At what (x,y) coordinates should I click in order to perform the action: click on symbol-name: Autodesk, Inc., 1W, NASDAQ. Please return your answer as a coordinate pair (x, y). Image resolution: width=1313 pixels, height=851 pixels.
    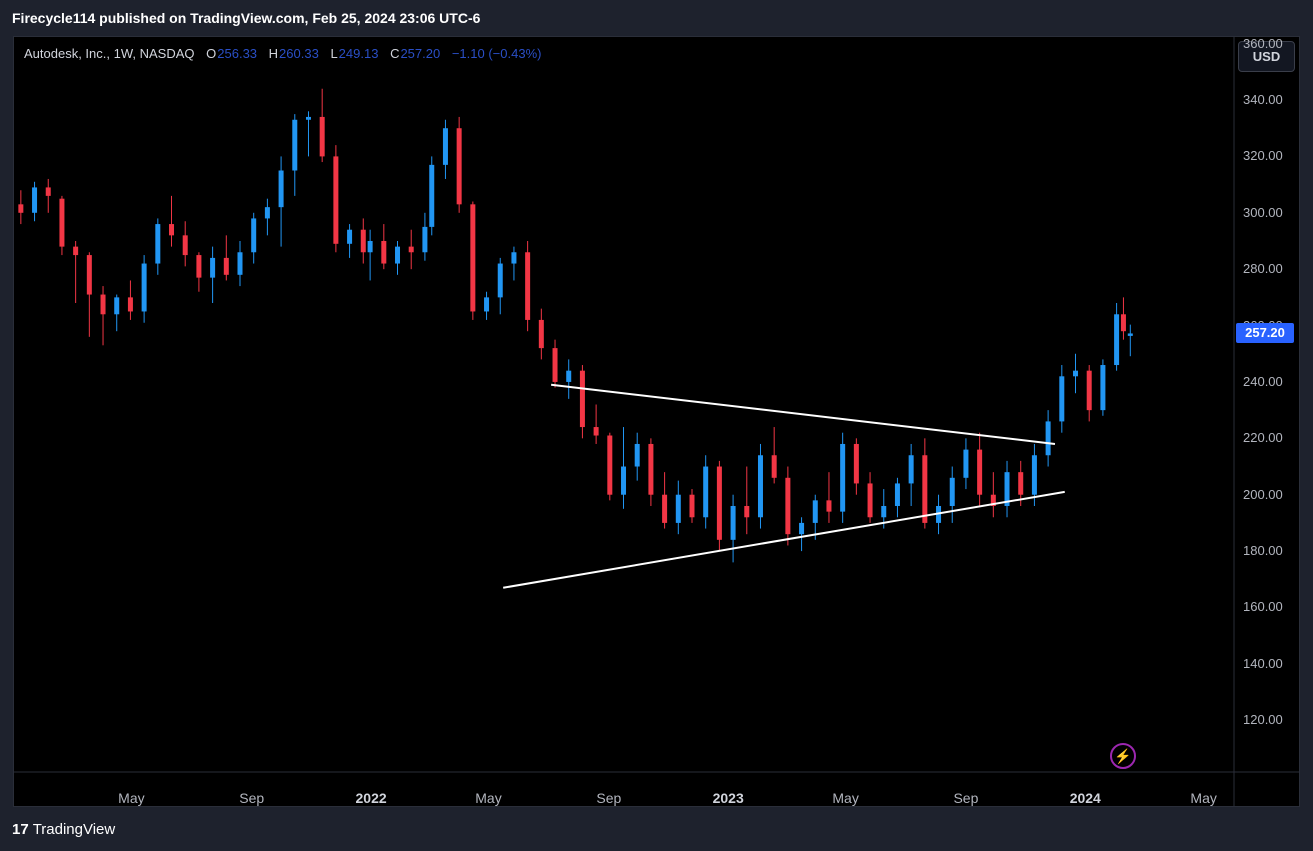
    Looking at the image, I should click on (109, 53).